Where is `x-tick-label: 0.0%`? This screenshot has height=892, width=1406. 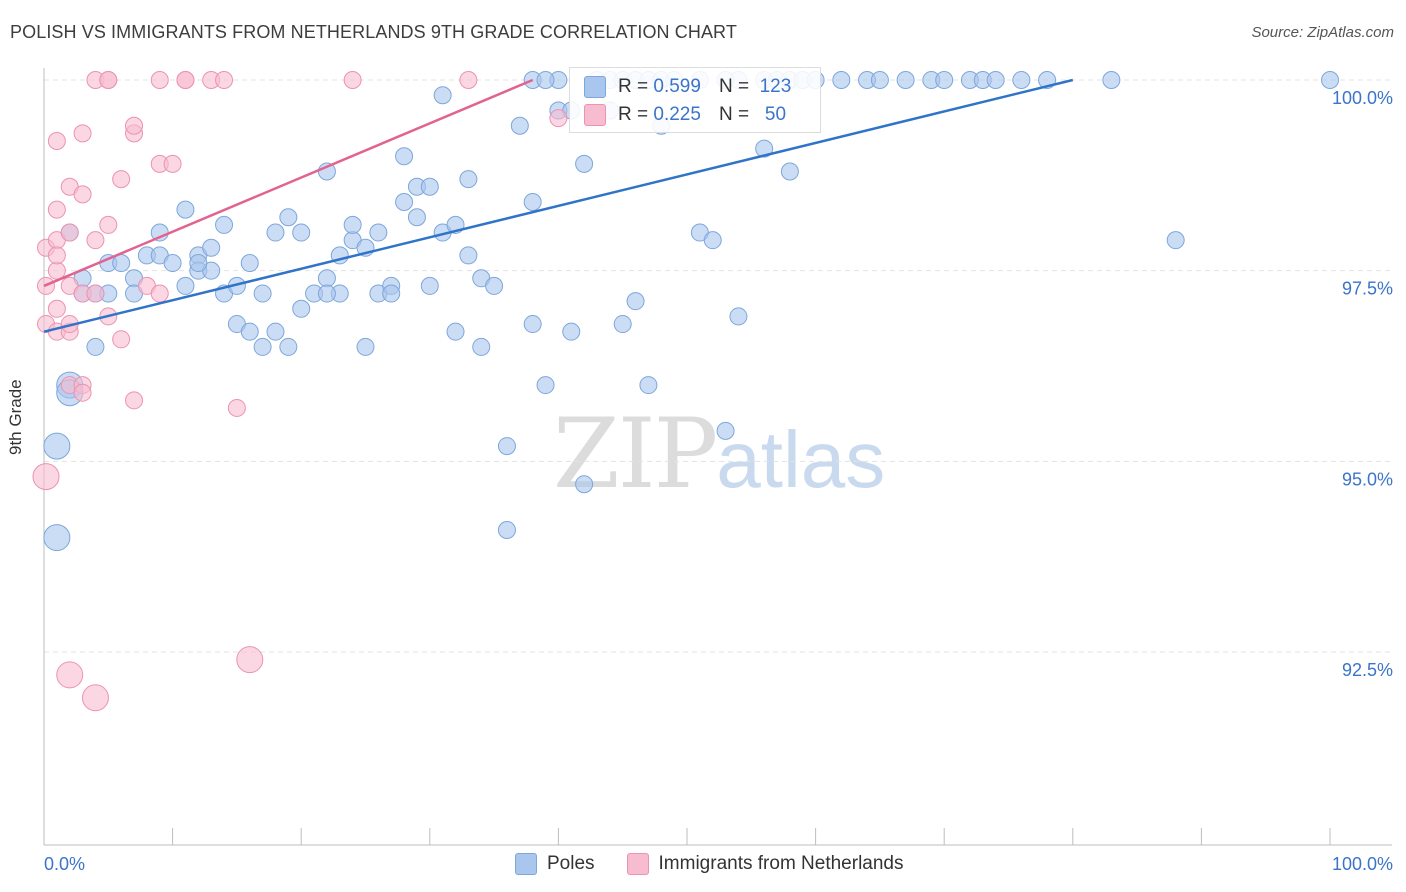
x-tick-label: 0.0% is located at coordinates (64, 864).